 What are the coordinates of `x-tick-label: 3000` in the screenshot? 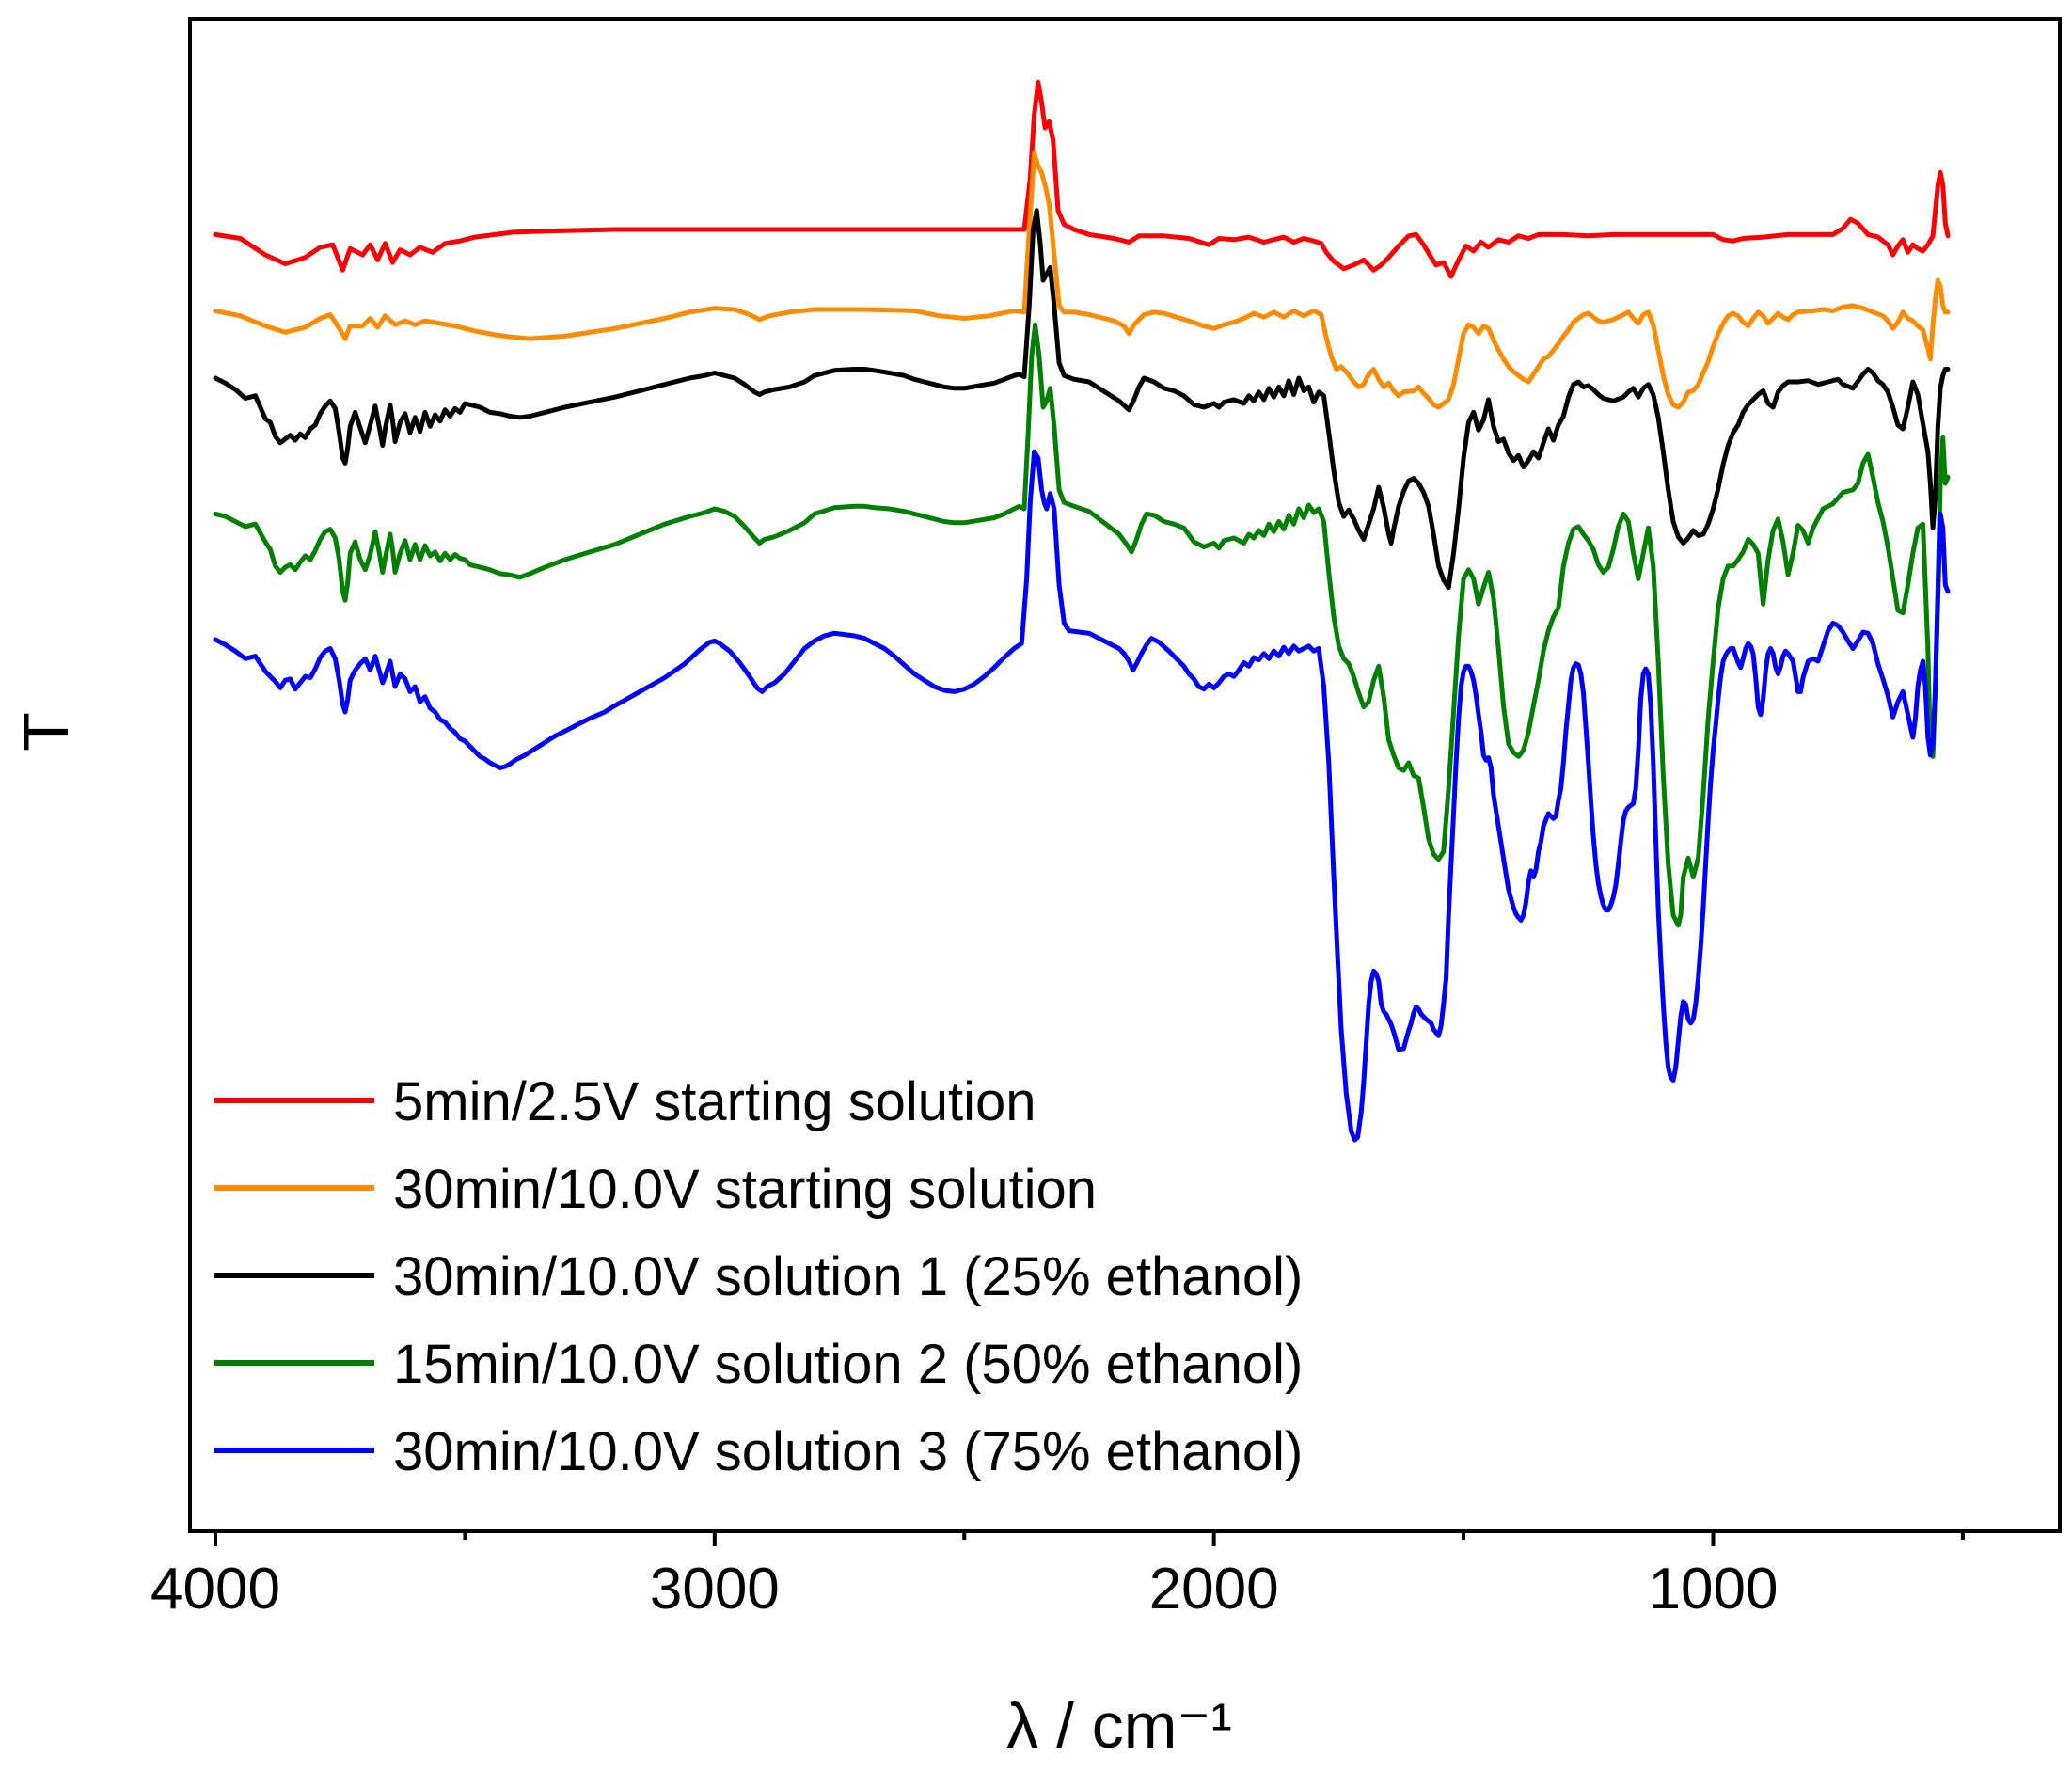 It's located at (715, 1589).